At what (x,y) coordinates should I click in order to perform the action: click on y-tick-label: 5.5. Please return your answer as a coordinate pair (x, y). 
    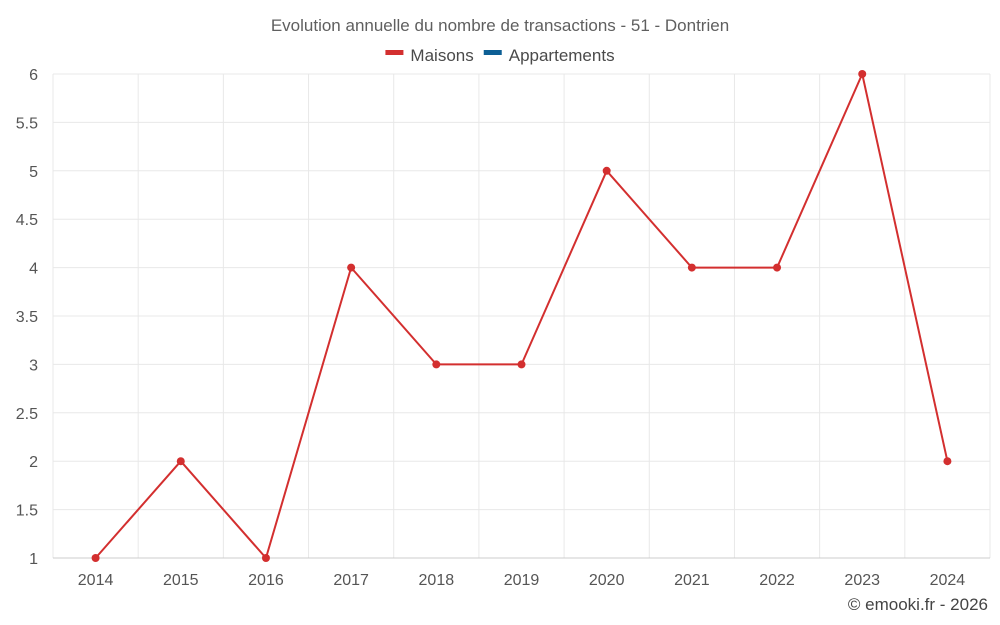
    Looking at the image, I should click on (27, 123).